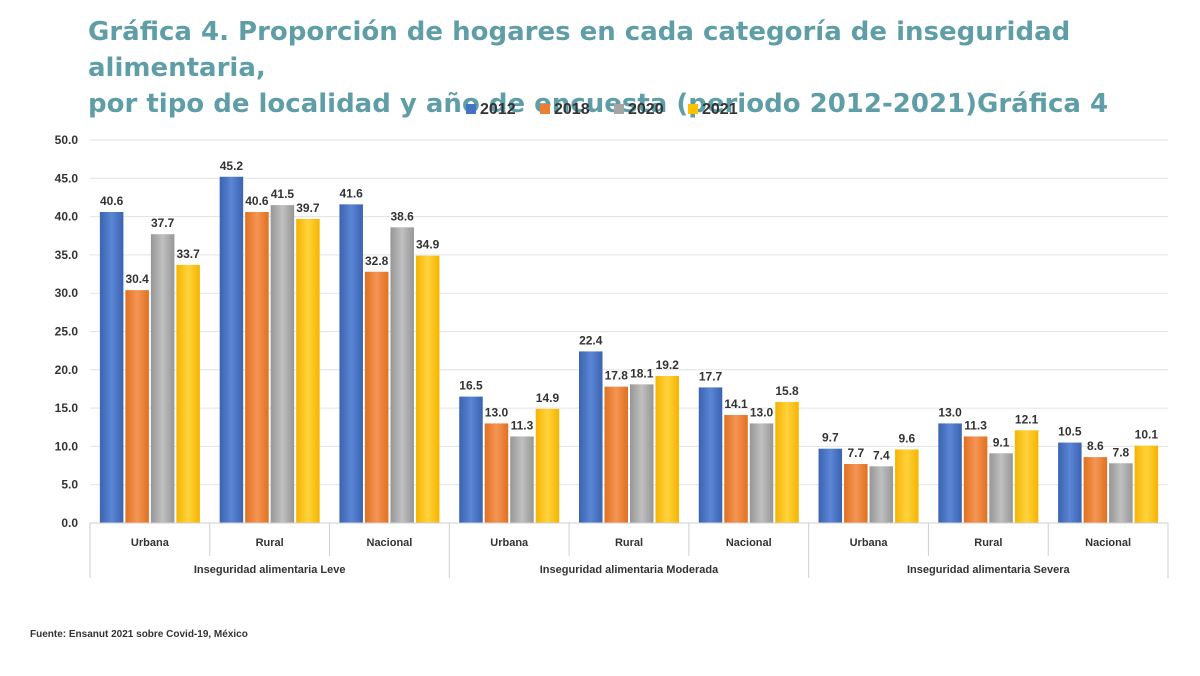  What do you see at coordinates (619, 109) in the screenshot?
I see `legend-swatch-2020` at bounding box center [619, 109].